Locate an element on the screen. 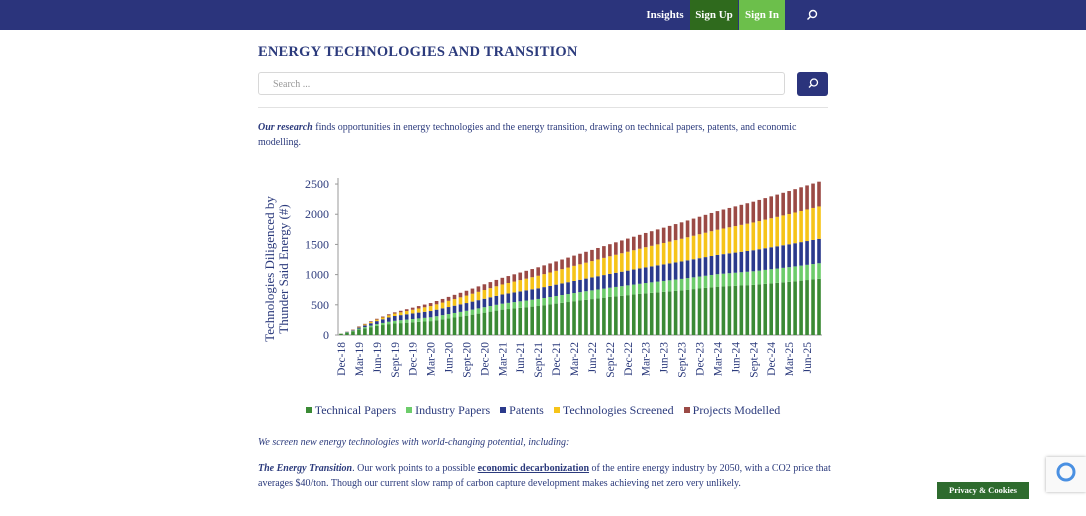 This screenshot has height=516, width=1086. link: economic decarbonization is located at coordinates (533, 468).